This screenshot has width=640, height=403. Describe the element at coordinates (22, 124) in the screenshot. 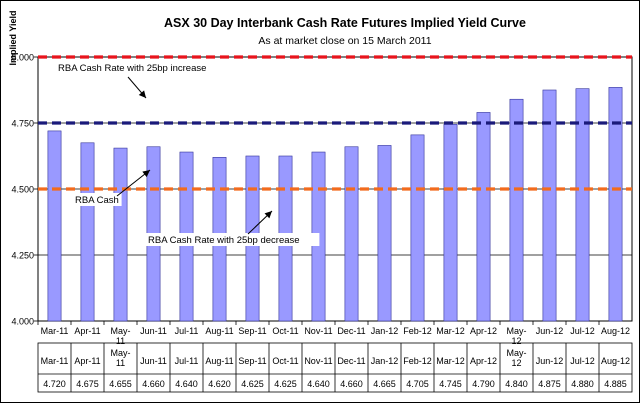

I see `y-tick-label: 4.750` at that location.